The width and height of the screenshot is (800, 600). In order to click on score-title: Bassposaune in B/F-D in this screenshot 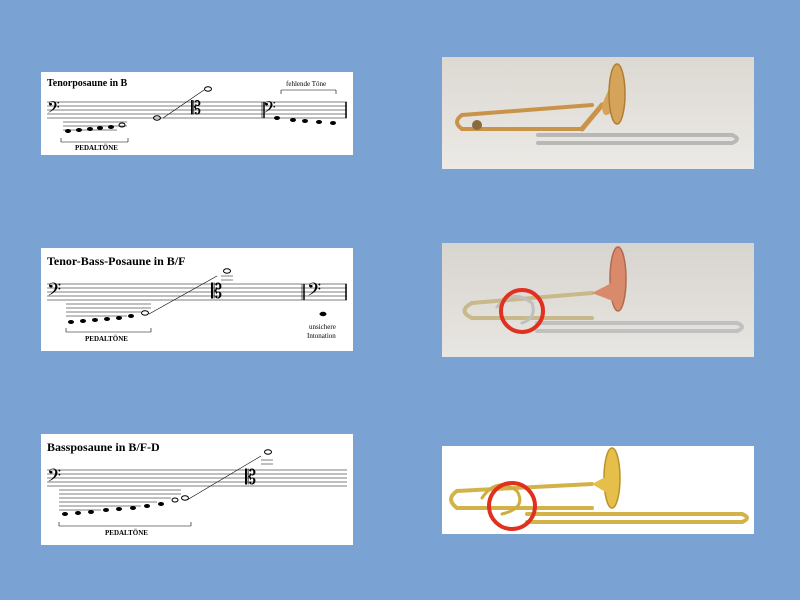, I will do `click(103, 447)`.